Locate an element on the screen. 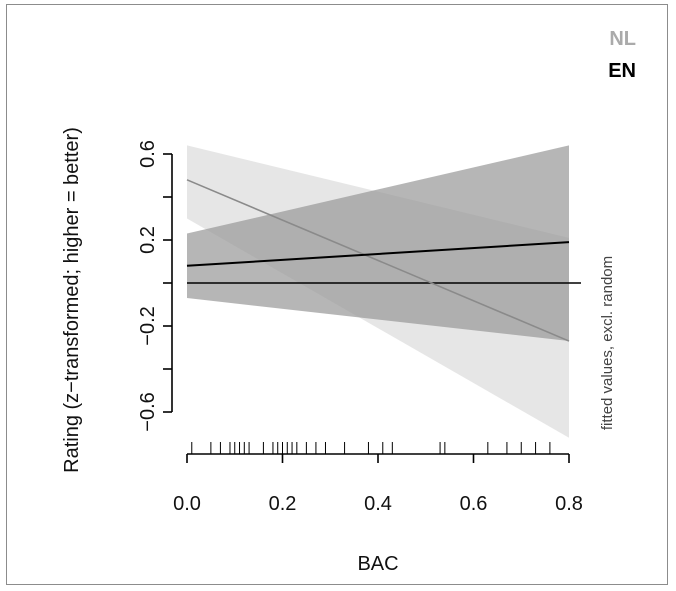 This screenshot has height=591, width=676. x-axis: 0.0 0.2 0.4 0.6 0.8 is located at coordinates (378, 484).